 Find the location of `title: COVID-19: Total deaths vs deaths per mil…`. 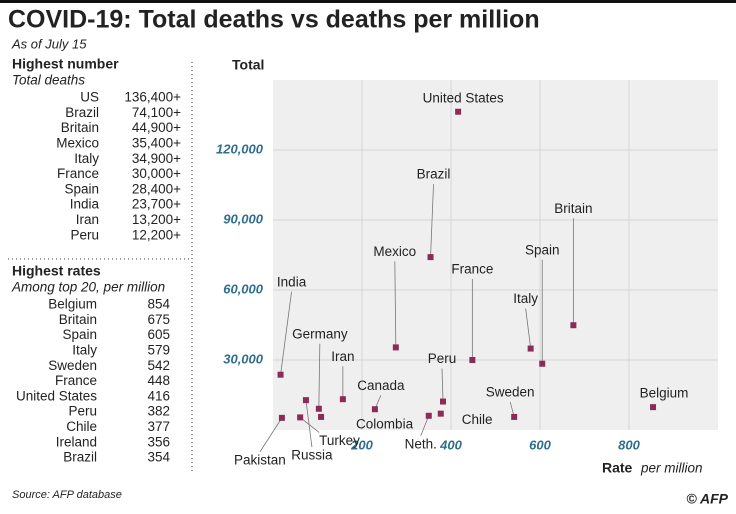

title: COVID-19: Total deaths vs deaths per mil… is located at coordinates (274, 20).